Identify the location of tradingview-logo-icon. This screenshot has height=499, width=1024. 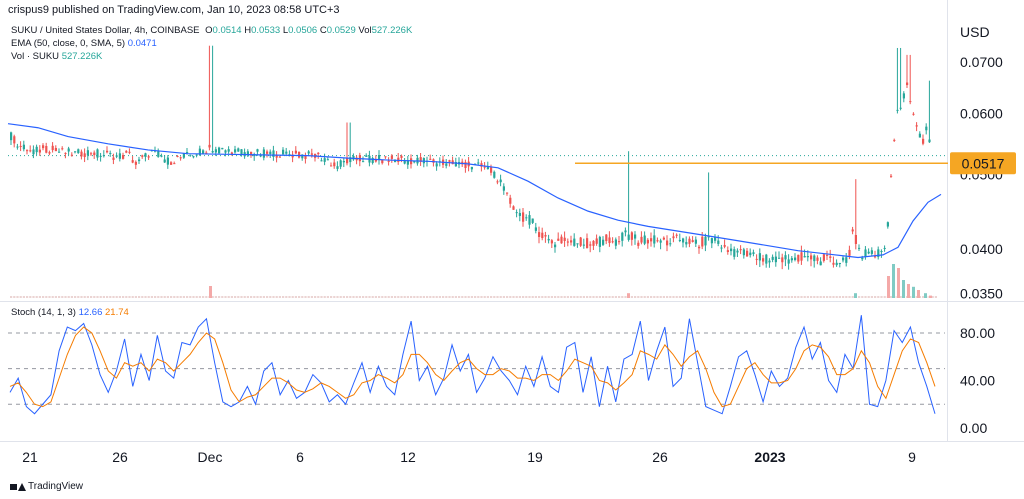
(18, 487).